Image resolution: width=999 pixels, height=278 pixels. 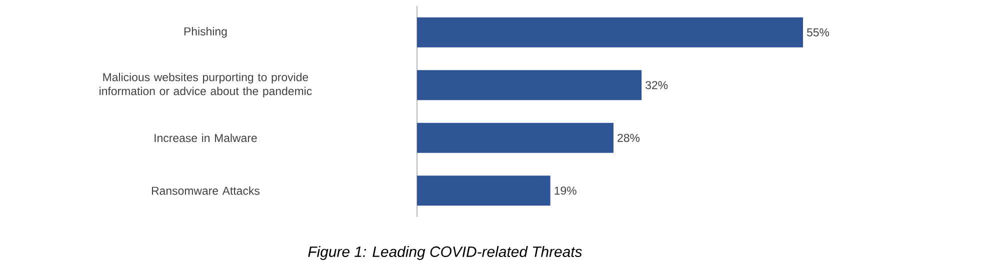 What do you see at coordinates (565, 190) in the screenshot?
I see `data-label: 19%` at bounding box center [565, 190].